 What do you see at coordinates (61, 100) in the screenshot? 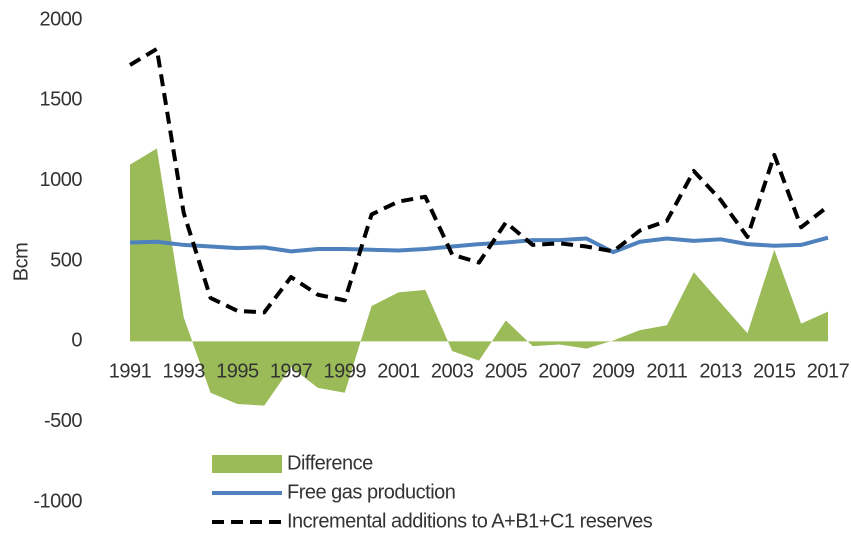
I see `y-tick-label: 1500` at bounding box center [61, 100].